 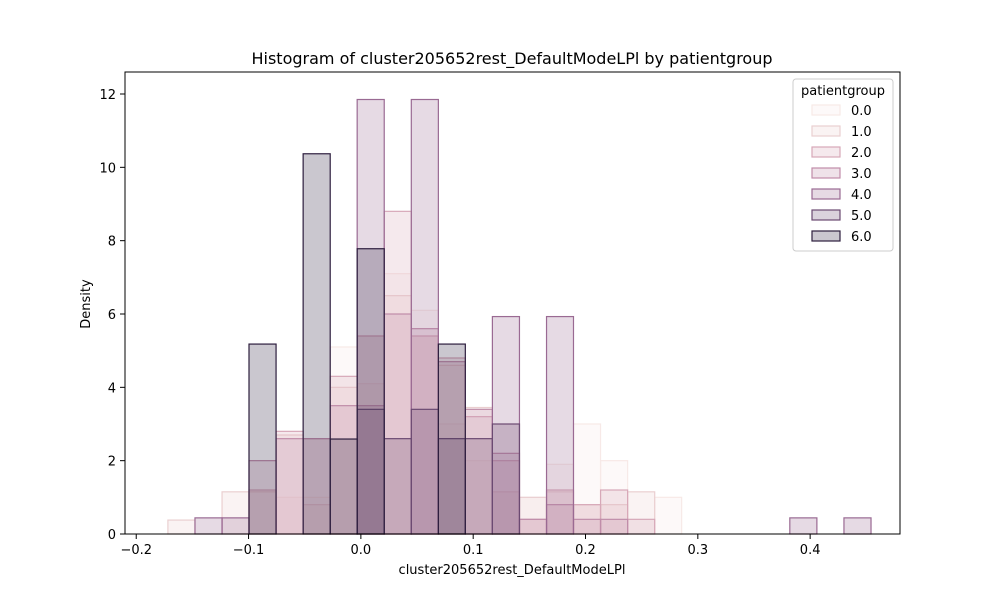 What do you see at coordinates (861, 237) in the screenshot?
I see `legend-label: 6.0` at bounding box center [861, 237].